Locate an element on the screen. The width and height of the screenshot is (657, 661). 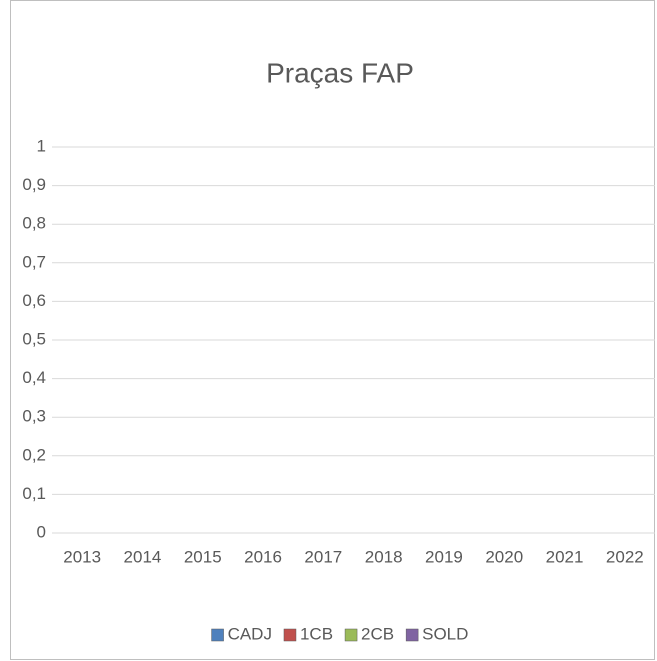
x-tick-label: 2021 is located at coordinates (565, 556).